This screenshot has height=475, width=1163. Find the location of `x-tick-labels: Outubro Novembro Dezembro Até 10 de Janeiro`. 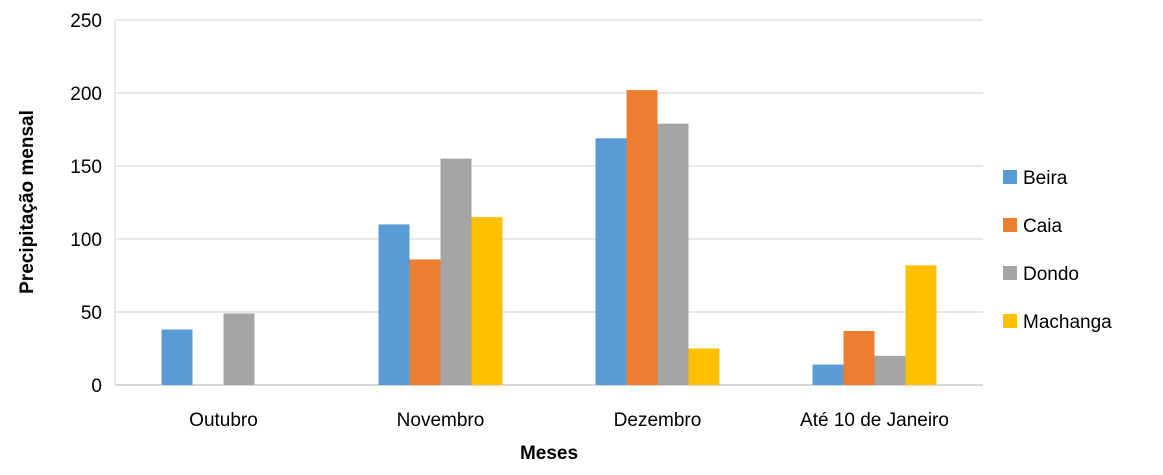

x-tick-labels: Outubro Novembro Dezembro Até 10 de Janeiro is located at coordinates (569, 420).